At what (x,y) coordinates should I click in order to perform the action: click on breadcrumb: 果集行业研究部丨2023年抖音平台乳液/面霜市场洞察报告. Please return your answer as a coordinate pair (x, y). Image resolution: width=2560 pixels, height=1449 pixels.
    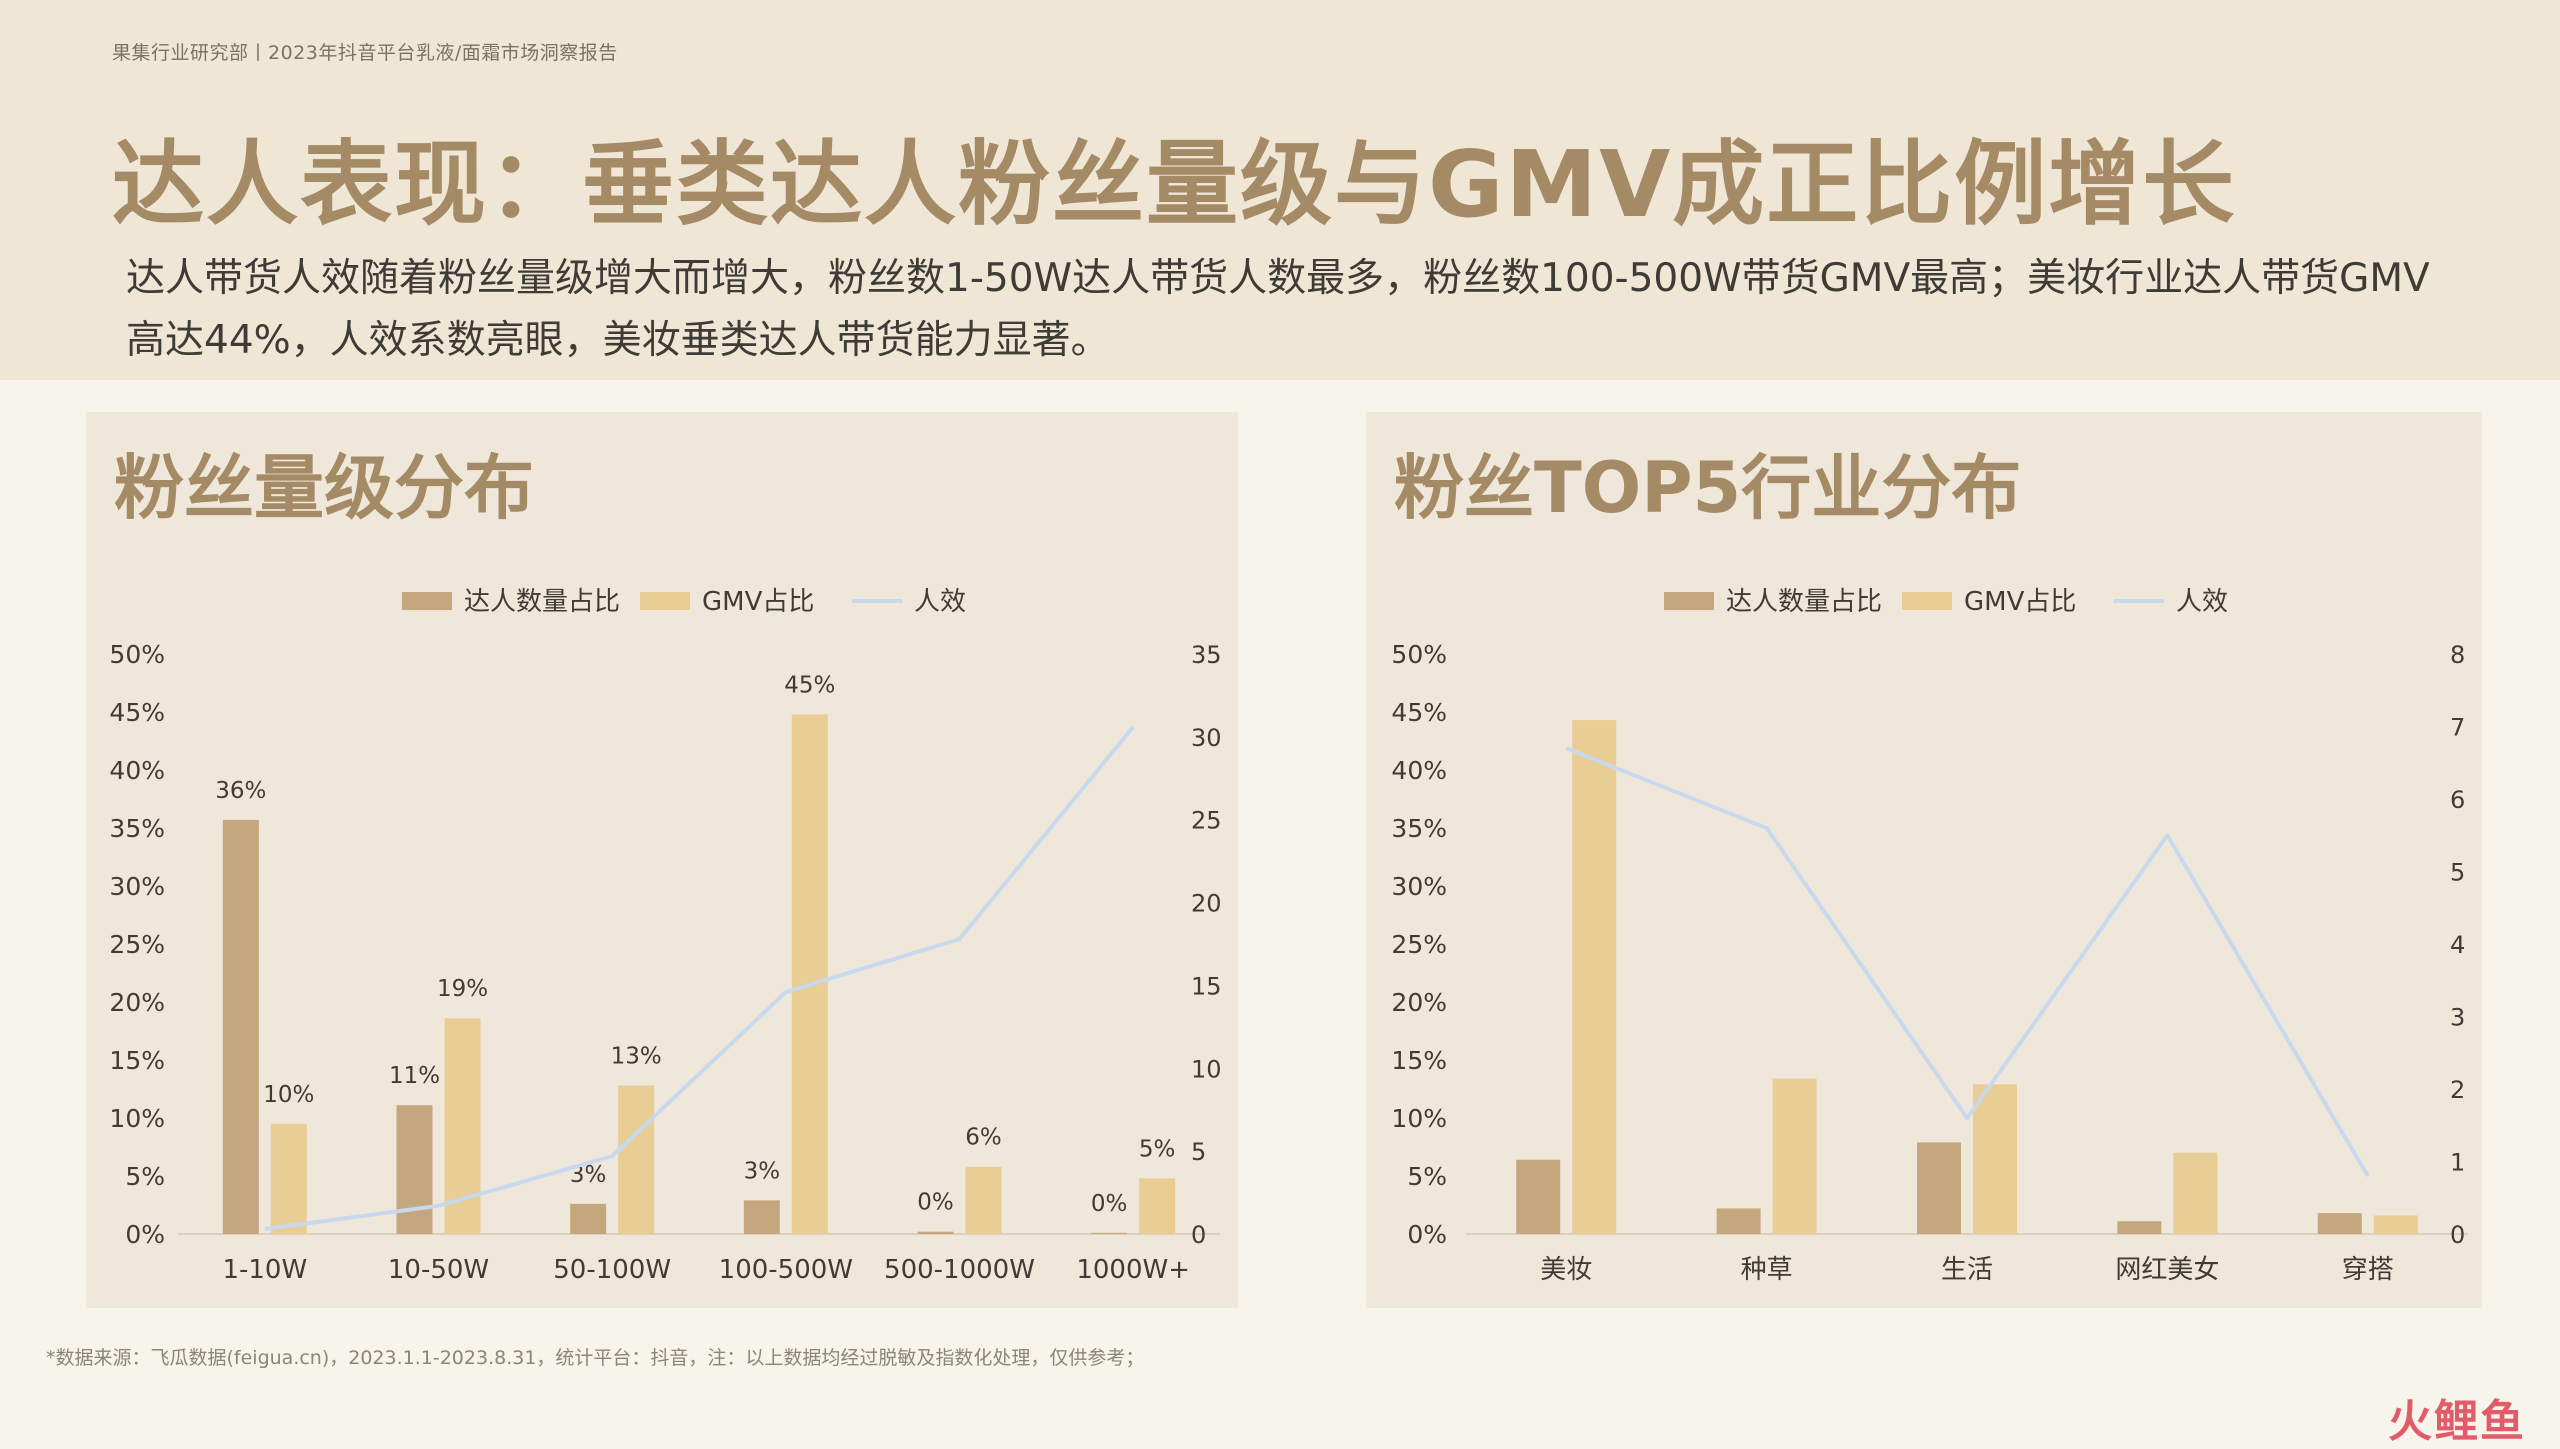
    Looking at the image, I should click on (365, 53).